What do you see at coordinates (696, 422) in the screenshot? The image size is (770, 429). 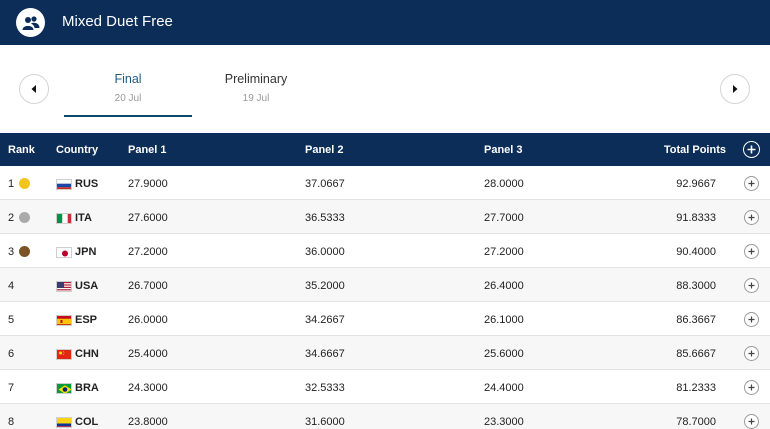 I see `total-points-cell: 78.7000` at bounding box center [696, 422].